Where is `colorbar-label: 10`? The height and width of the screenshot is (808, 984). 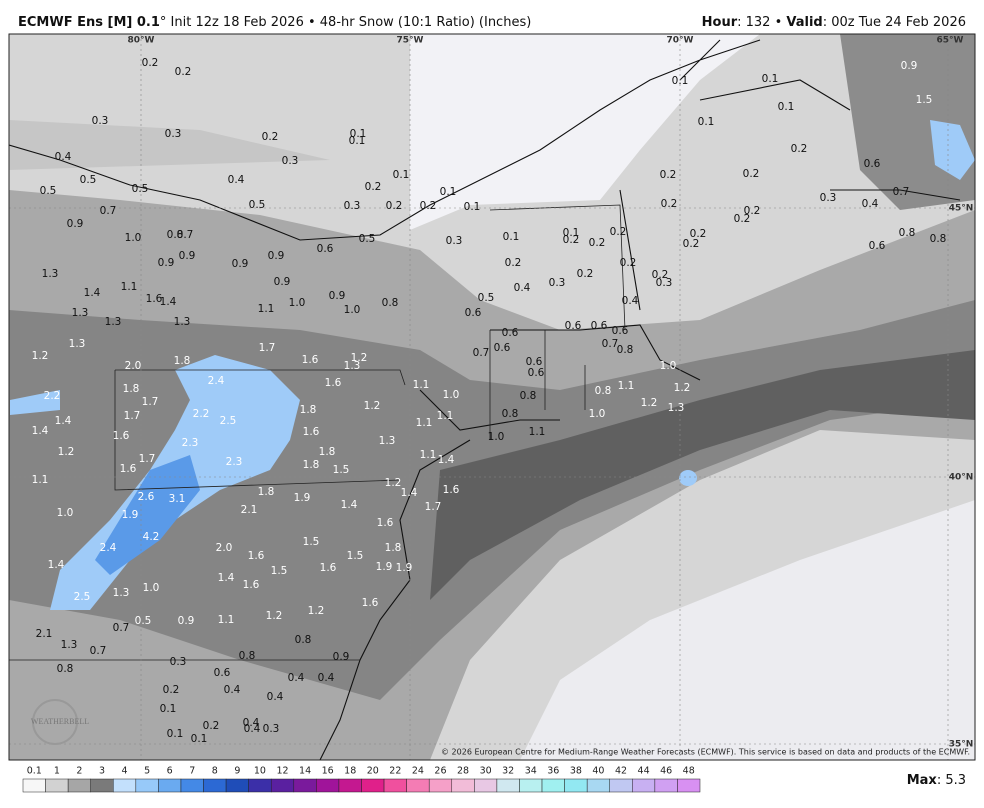
colorbar-label: 10 is located at coordinates (260, 771).